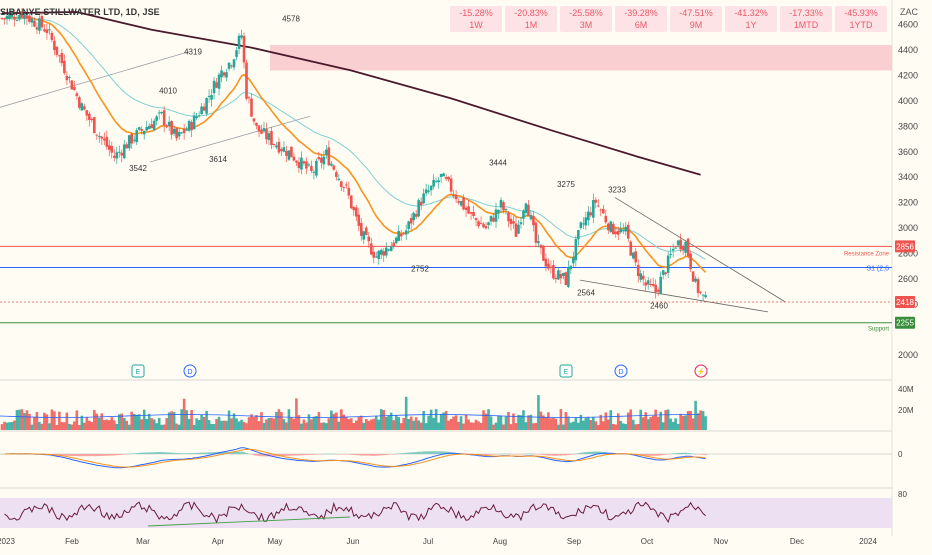 This screenshot has height=555, width=932. Describe the element at coordinates (751, 19) in the screenshot. I see `performance-box: -41.32% 1Y` at that location.